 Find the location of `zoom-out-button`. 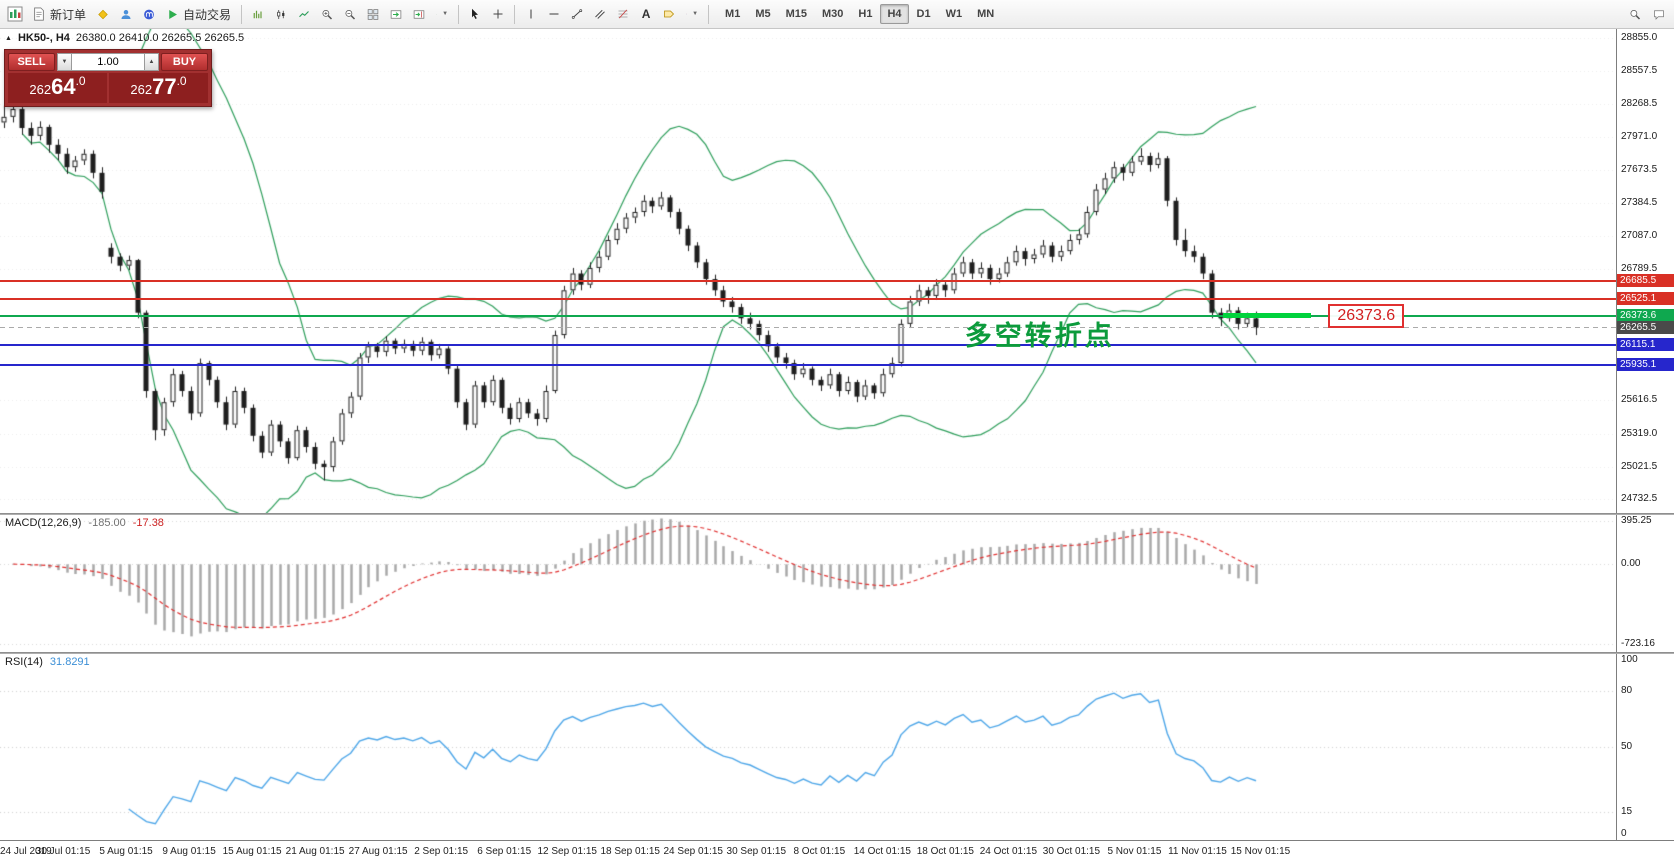

zoom-out-button is located at coordinates (350, 14).